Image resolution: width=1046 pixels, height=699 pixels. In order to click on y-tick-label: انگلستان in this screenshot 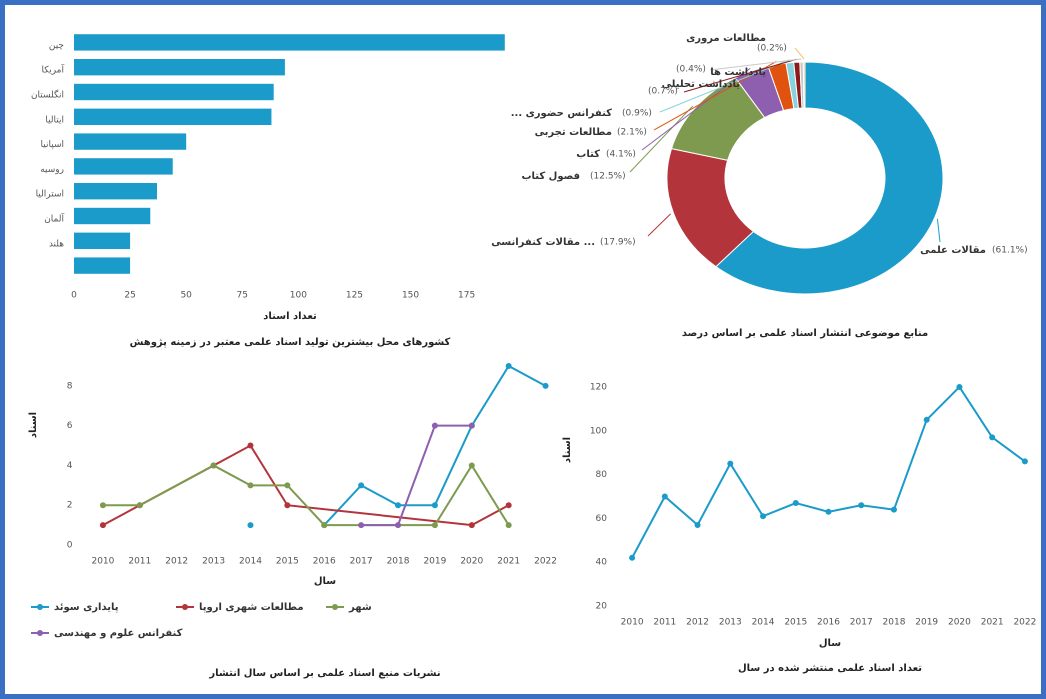, I will do `click(47, 95)`.